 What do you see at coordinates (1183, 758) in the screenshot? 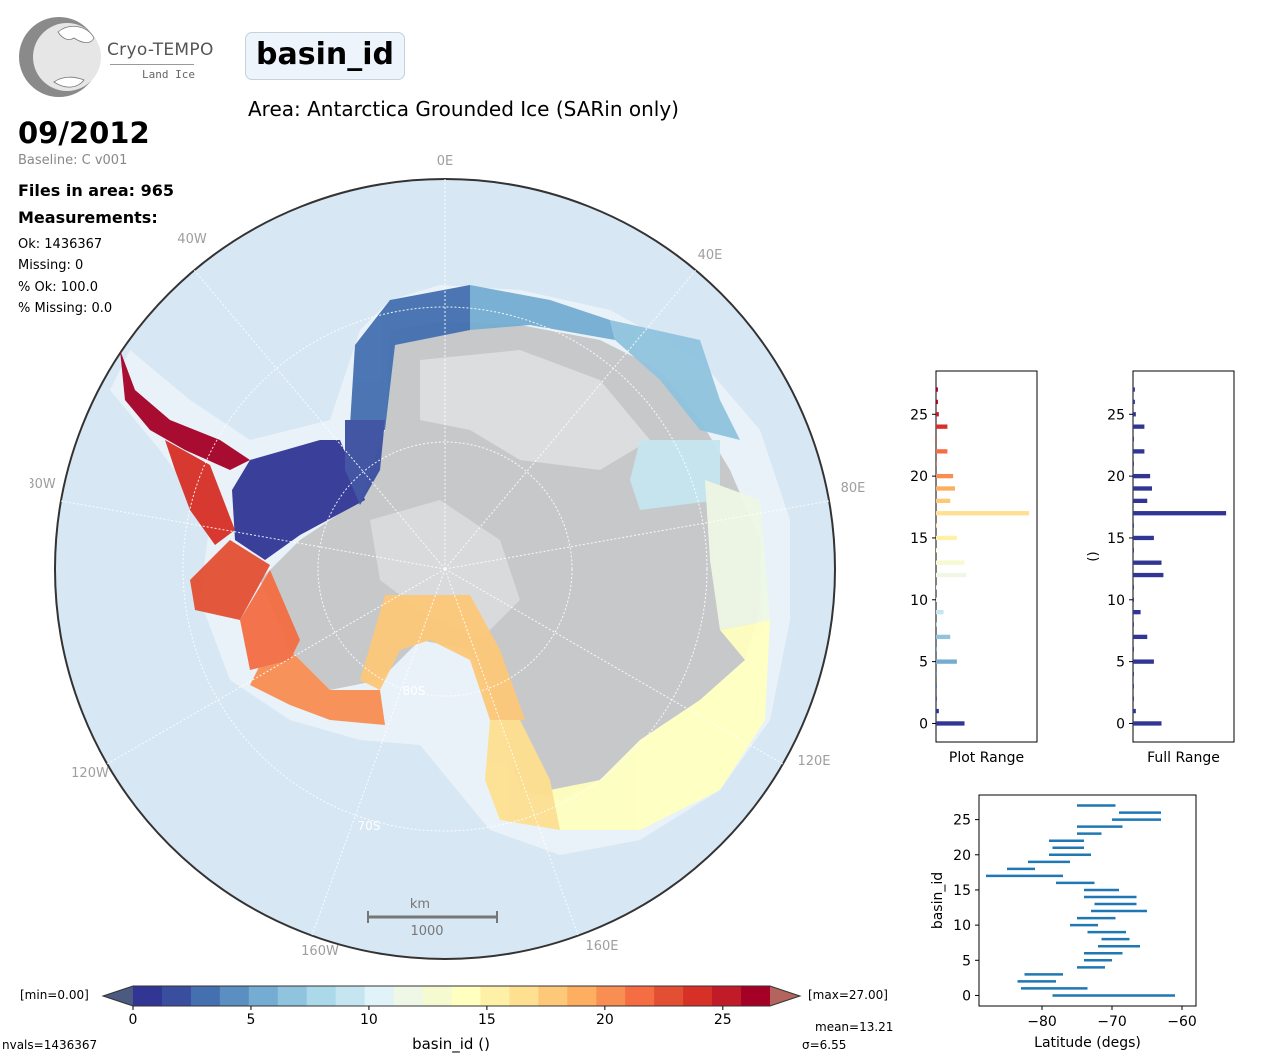
I see `histogram-xlabel: Full Range` at bounding box center [1183, 758].